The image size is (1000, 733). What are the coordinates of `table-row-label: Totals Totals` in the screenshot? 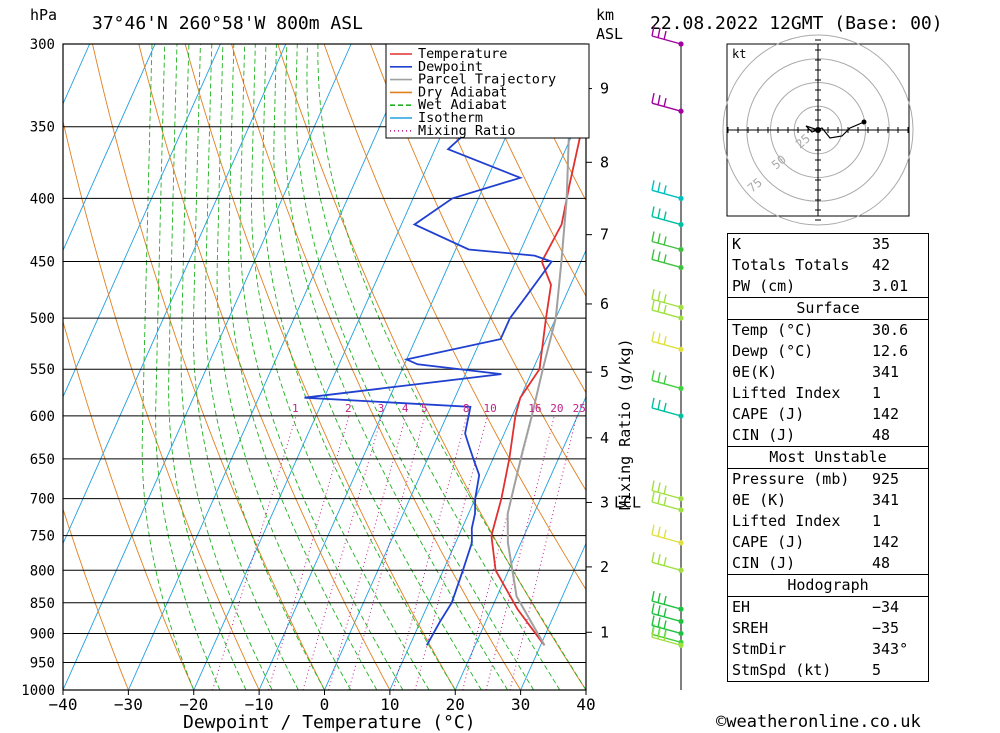 It's located at (791, 265).